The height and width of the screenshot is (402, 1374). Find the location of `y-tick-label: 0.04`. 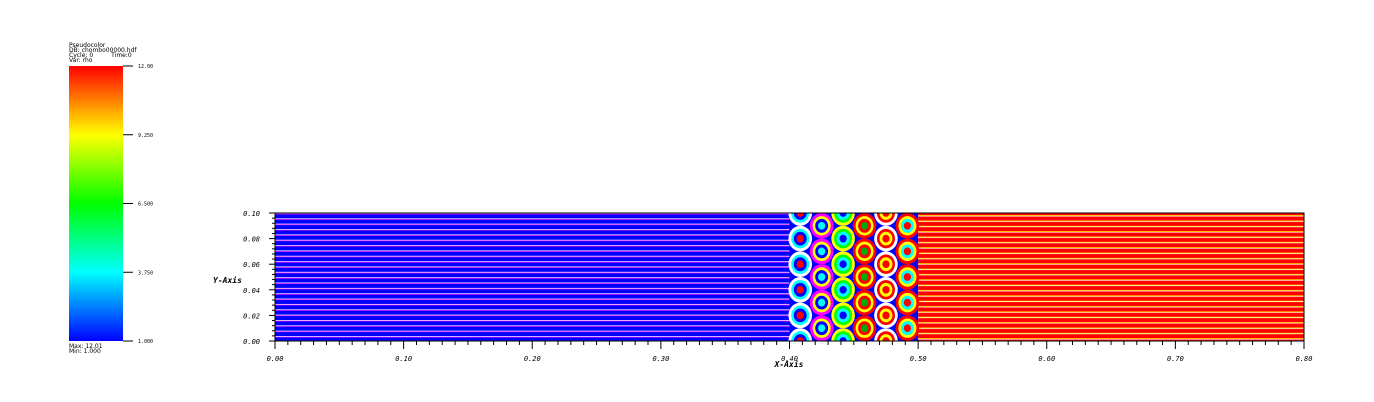

y-tick-label: 0.04 is located at coordinates (251, 291).